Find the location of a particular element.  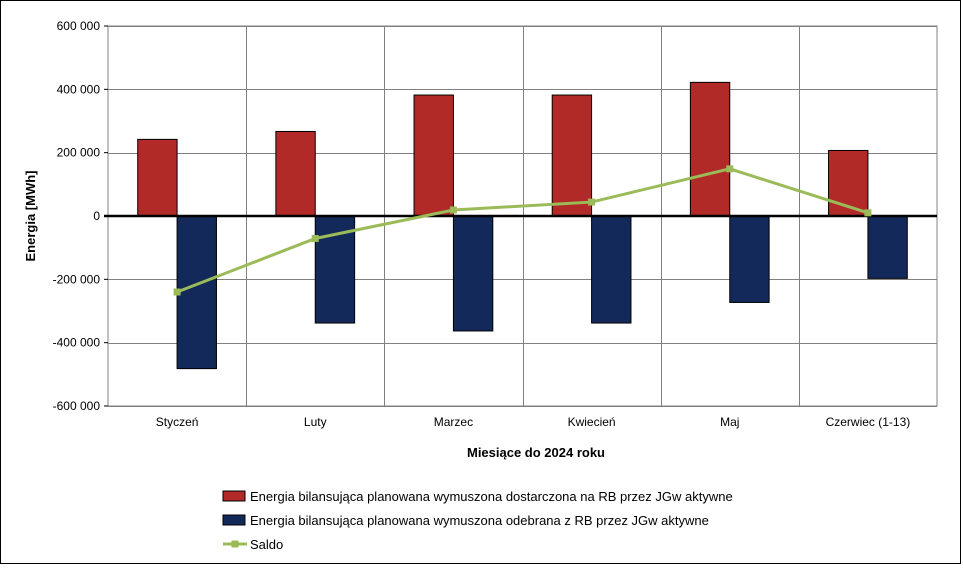

x-tick-label: Styczeń is located at coordinates (177, 422).